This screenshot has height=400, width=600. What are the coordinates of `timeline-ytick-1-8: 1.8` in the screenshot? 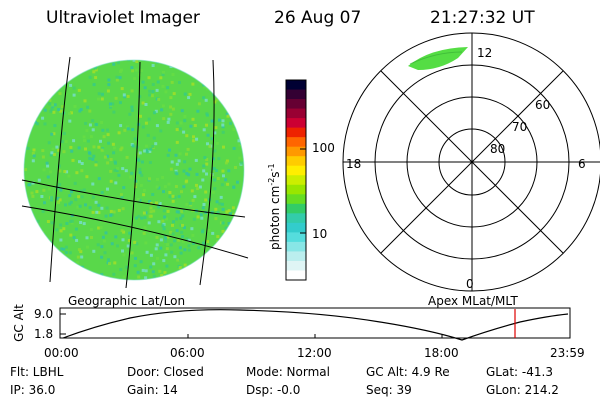 It's located at (44, 334).